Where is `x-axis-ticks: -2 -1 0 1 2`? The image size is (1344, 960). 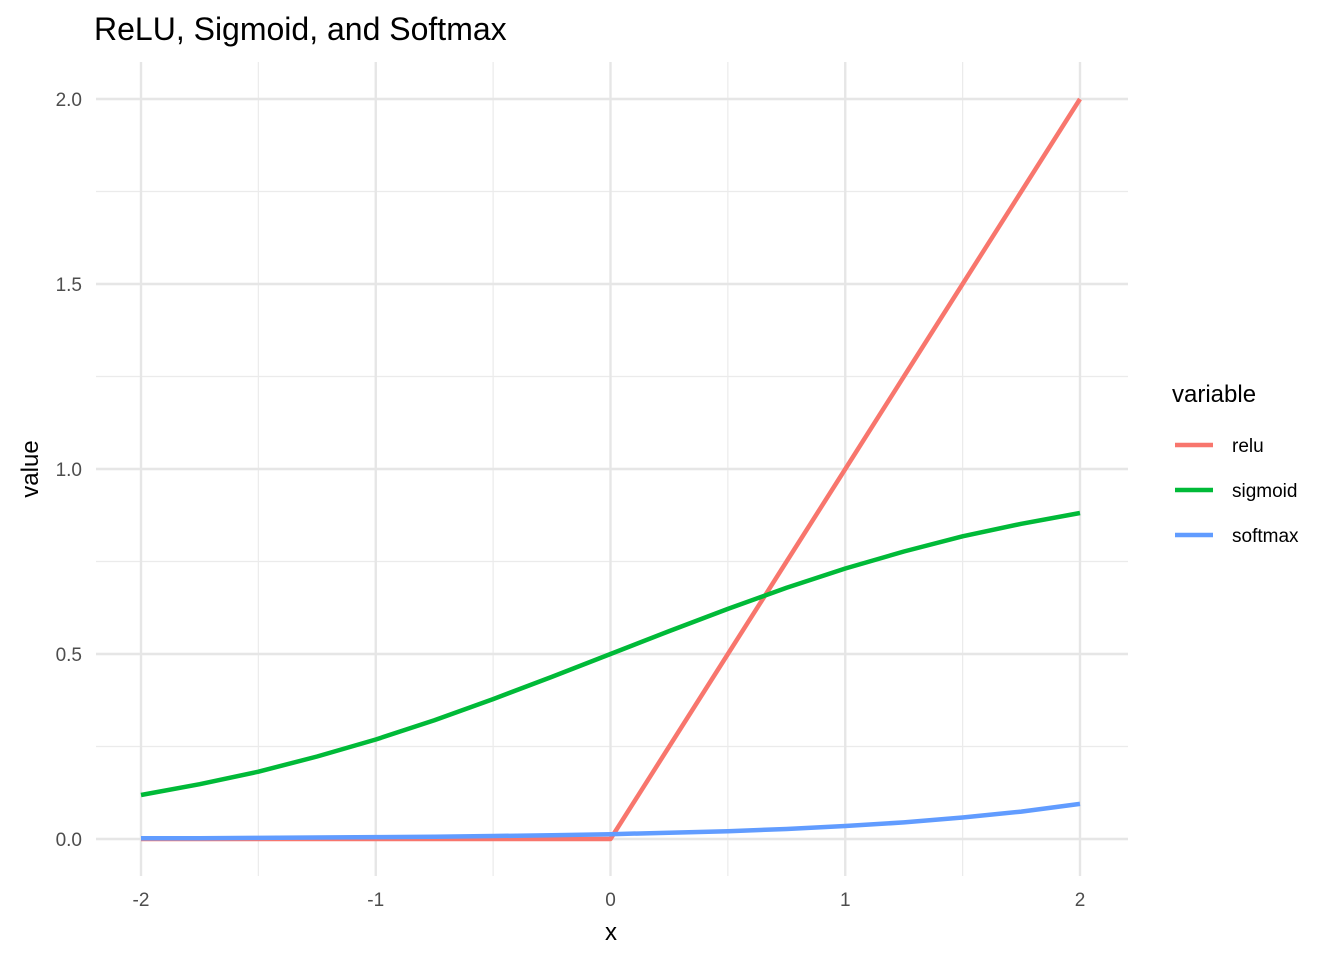 x-axis-ticks: -2 -1 0 1 2 is located at coordinates (609, 900).